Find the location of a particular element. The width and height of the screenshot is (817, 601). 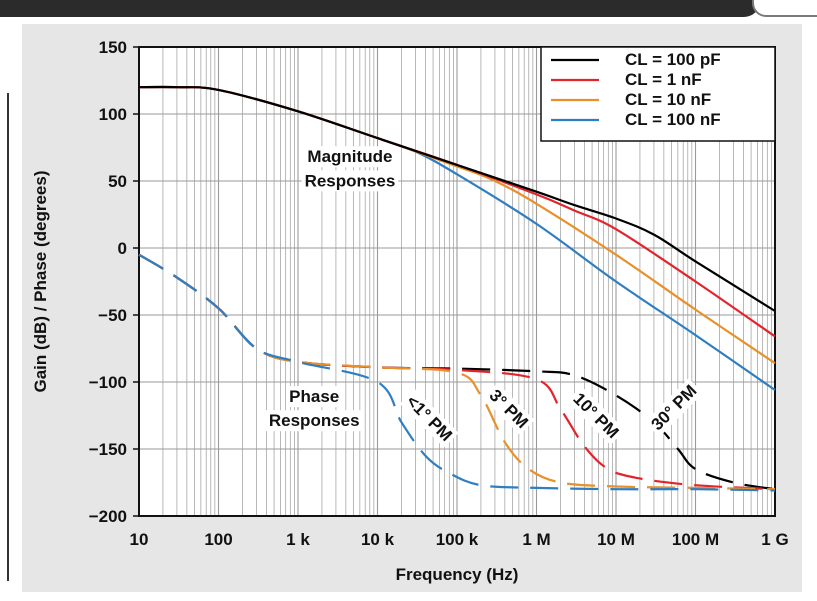

y-tick-label: −100 is located at coordinates (108, 382).